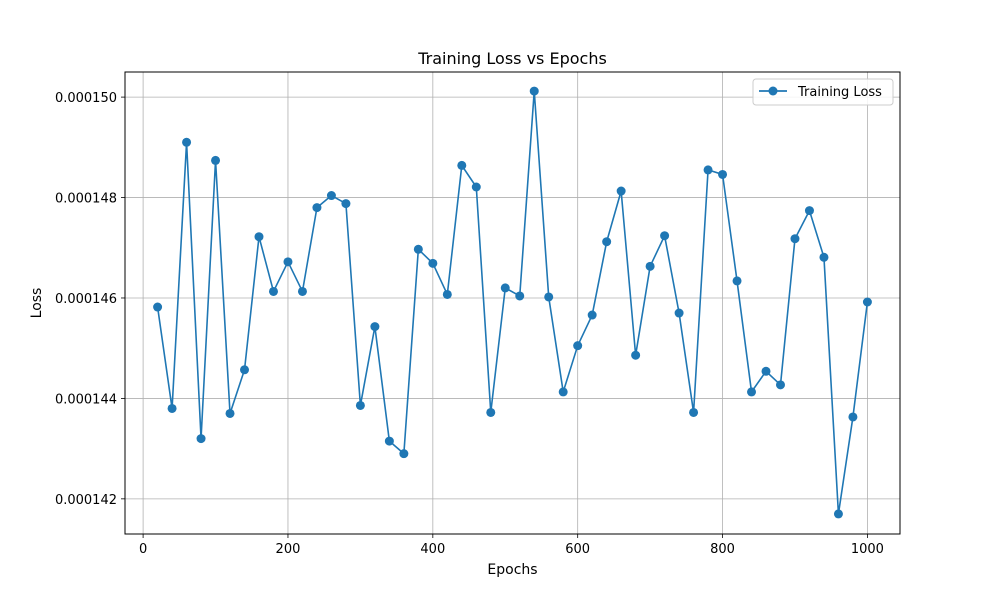 This screenshot has width=1000, height=600. Describe the element at coordinates (839, 92) in the screenshot. I see `legend-label: Training Loss` at that location.